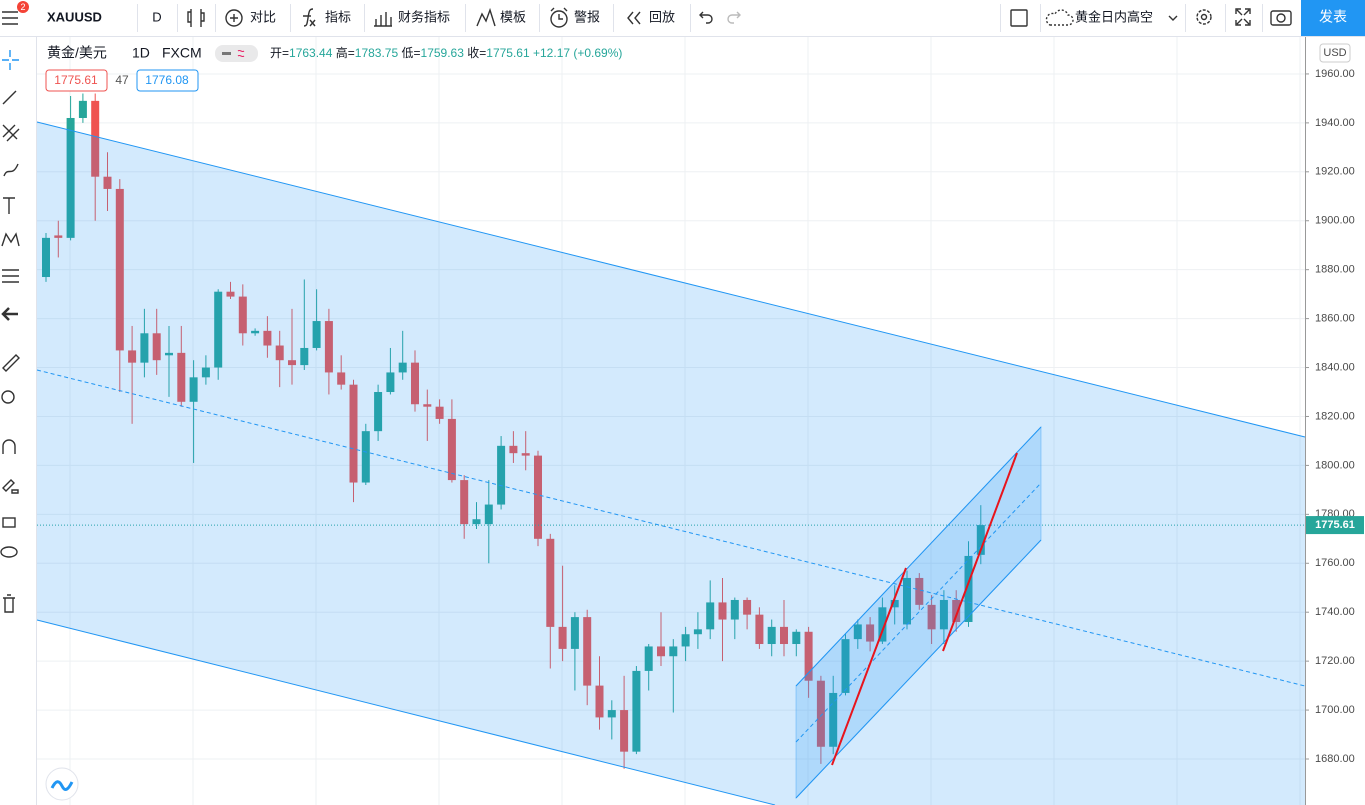 The height and width of the screenshot is (805, 1365). Describe the element at coordinates (10, 239) in the screenshot. I see `pattern-tool` at that location.